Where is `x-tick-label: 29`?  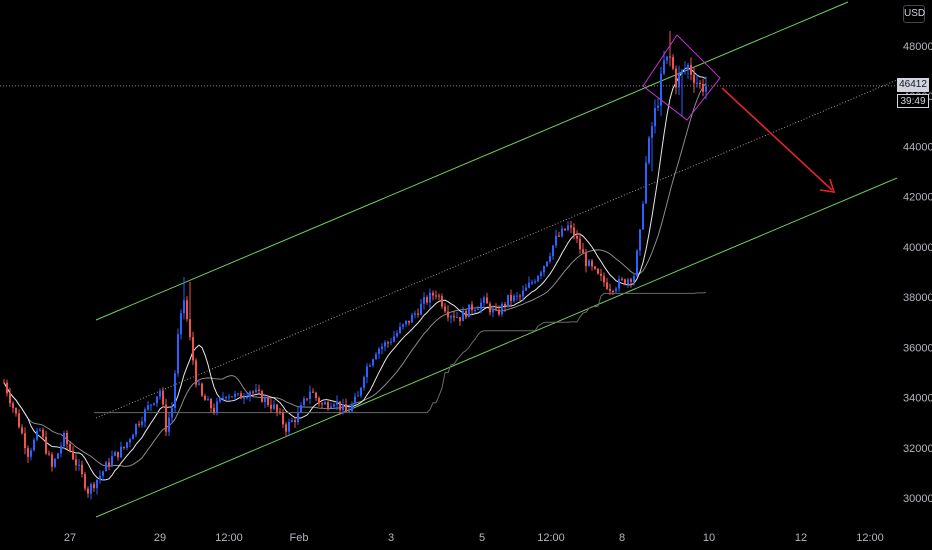
x-tick-label: 29 is located at coordinates (160, 538).